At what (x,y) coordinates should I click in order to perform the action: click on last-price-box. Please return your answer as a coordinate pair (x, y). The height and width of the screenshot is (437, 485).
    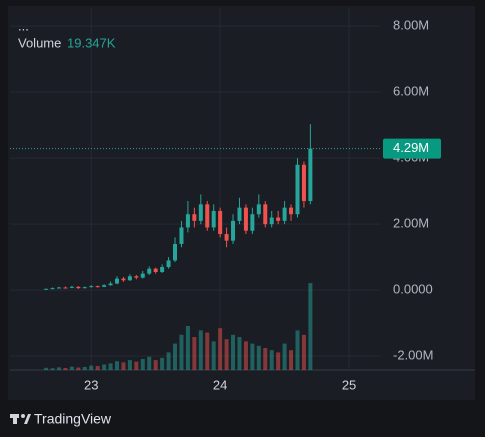
    Looking at the image, I should click on (412, 148).